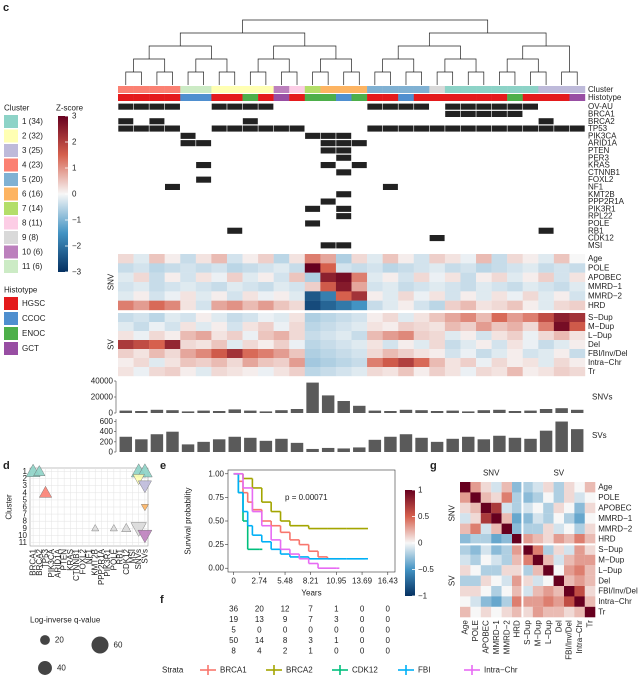 Image resolution: width=644 pixels, height=680 pixels. I want to click on colorbar-tick-label: 0, so click(420, 543).